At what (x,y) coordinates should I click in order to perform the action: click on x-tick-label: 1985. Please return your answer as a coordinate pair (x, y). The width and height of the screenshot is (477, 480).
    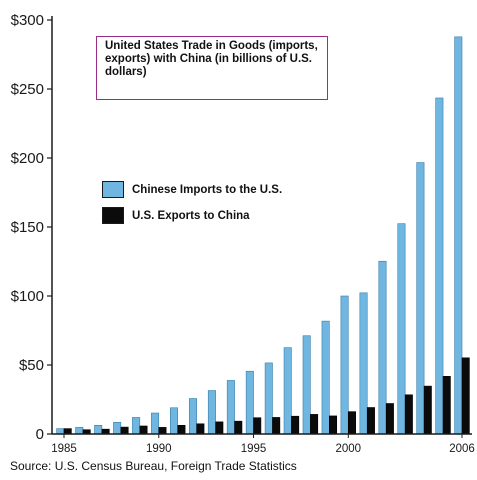
    Looking at the image, I should click on (64, 449).